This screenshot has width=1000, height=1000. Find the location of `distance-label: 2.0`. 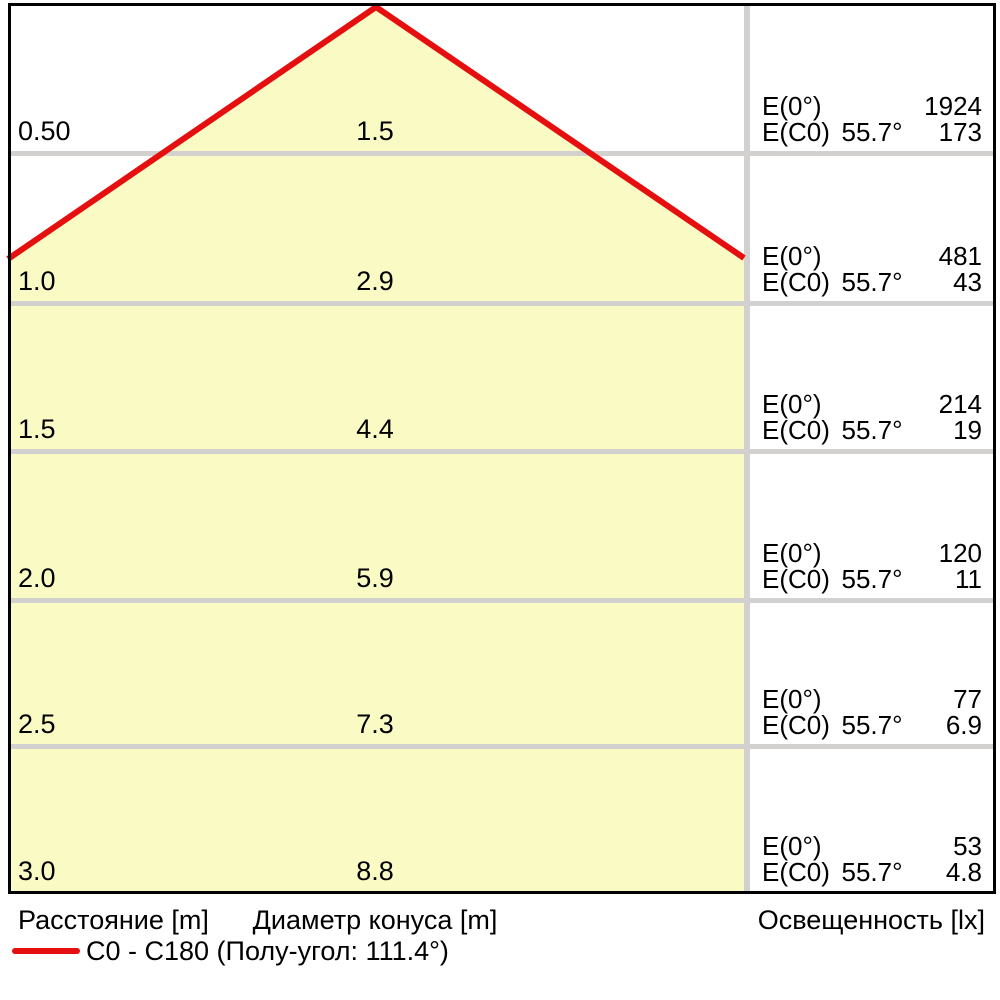

distance-label: 2.0 is located at coordinates (37, 578).